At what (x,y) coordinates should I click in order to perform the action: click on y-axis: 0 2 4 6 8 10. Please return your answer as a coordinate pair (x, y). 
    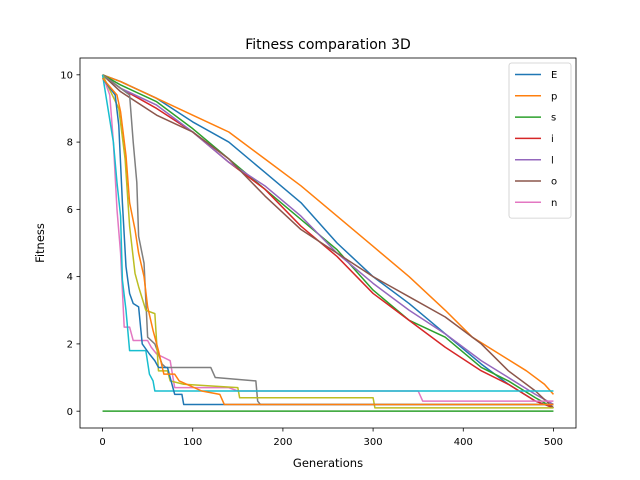
    Looking at the image, I should click on (70, 244).